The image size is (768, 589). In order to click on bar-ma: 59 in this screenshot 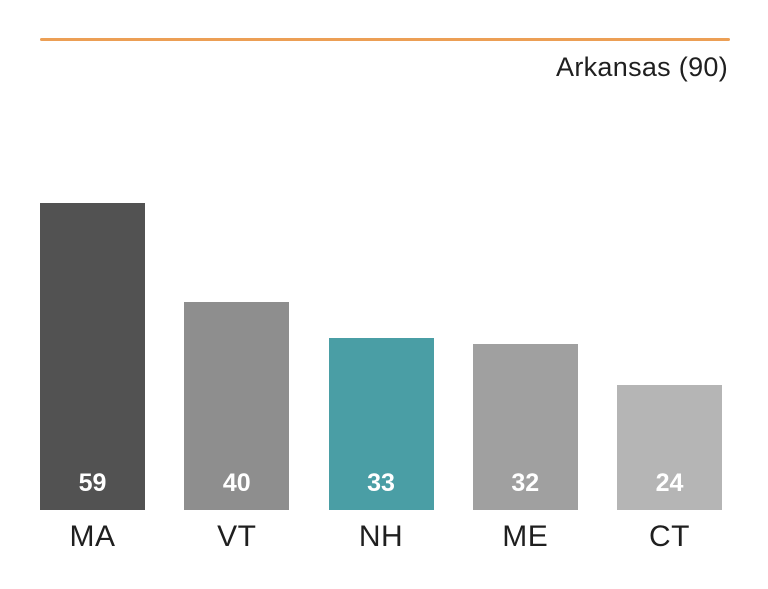, I will do `click(92, 356)`.